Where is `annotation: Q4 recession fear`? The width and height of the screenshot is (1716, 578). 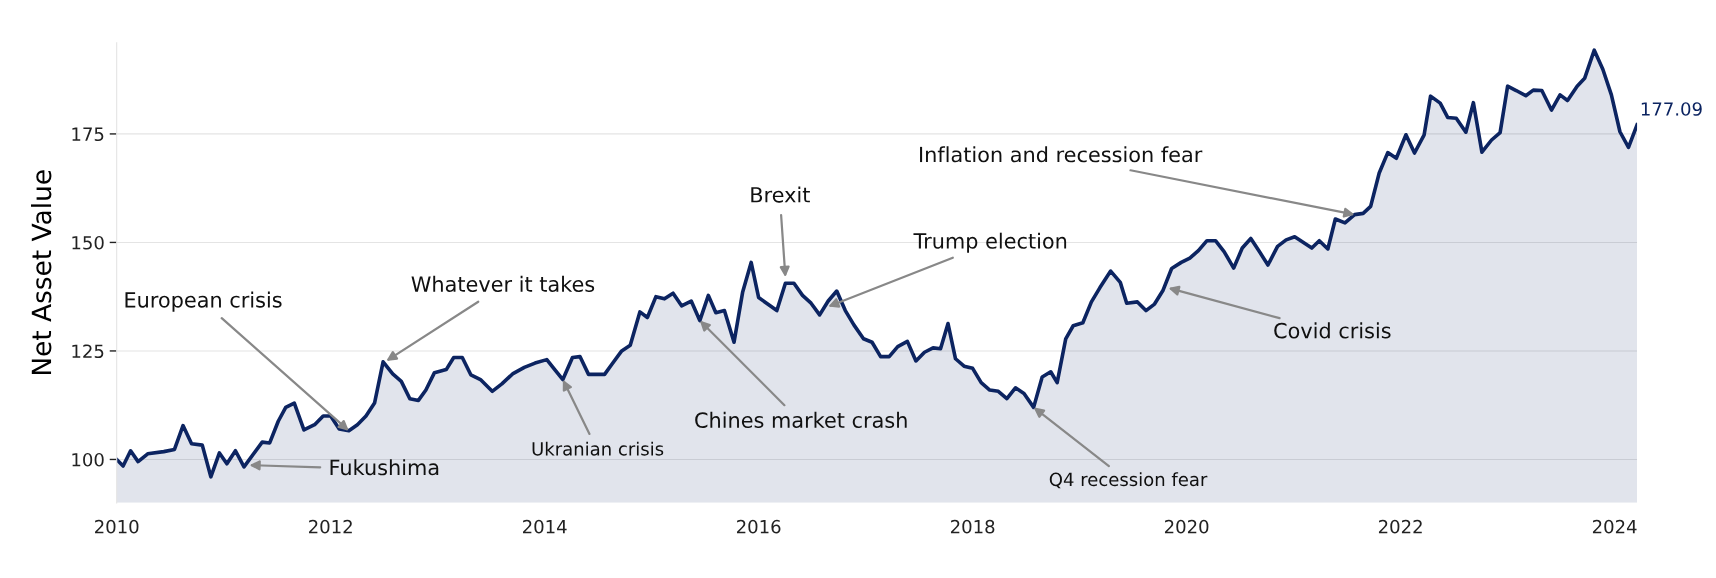
annotation: Q4 recession fear is located at coordinates (1128, 480).